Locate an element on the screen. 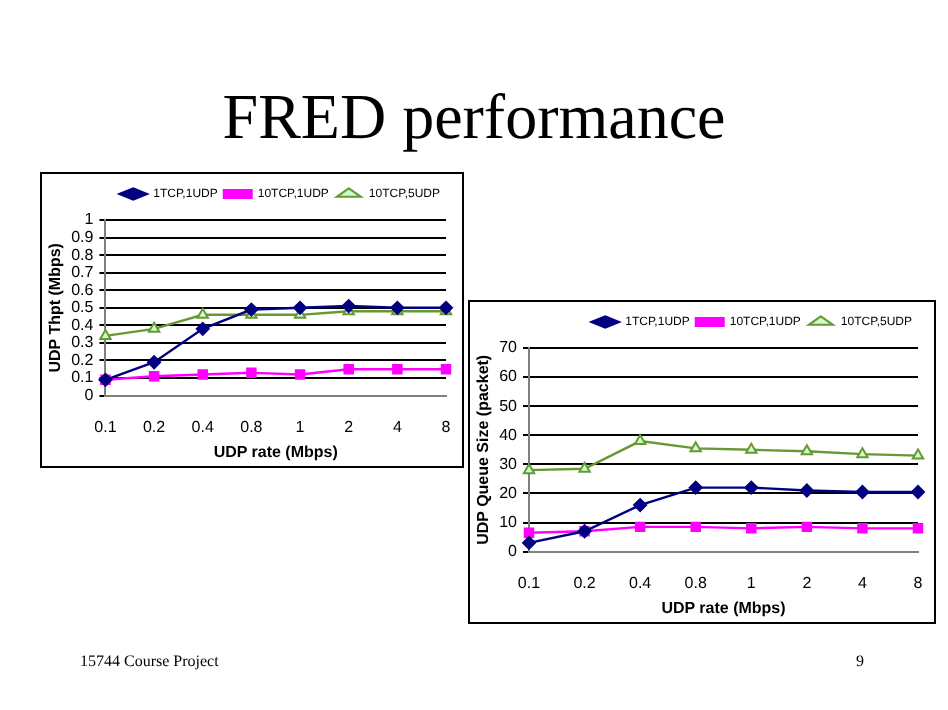 The width and height of the screenshot is (948, 710). text: 9 is located at coordinates (860, 661).